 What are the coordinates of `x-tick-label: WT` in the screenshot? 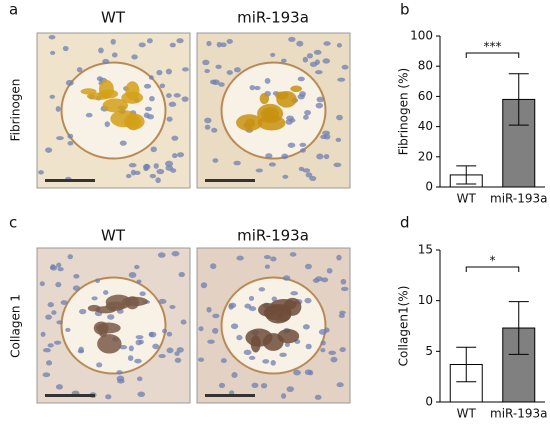 It's located at (467, 199).